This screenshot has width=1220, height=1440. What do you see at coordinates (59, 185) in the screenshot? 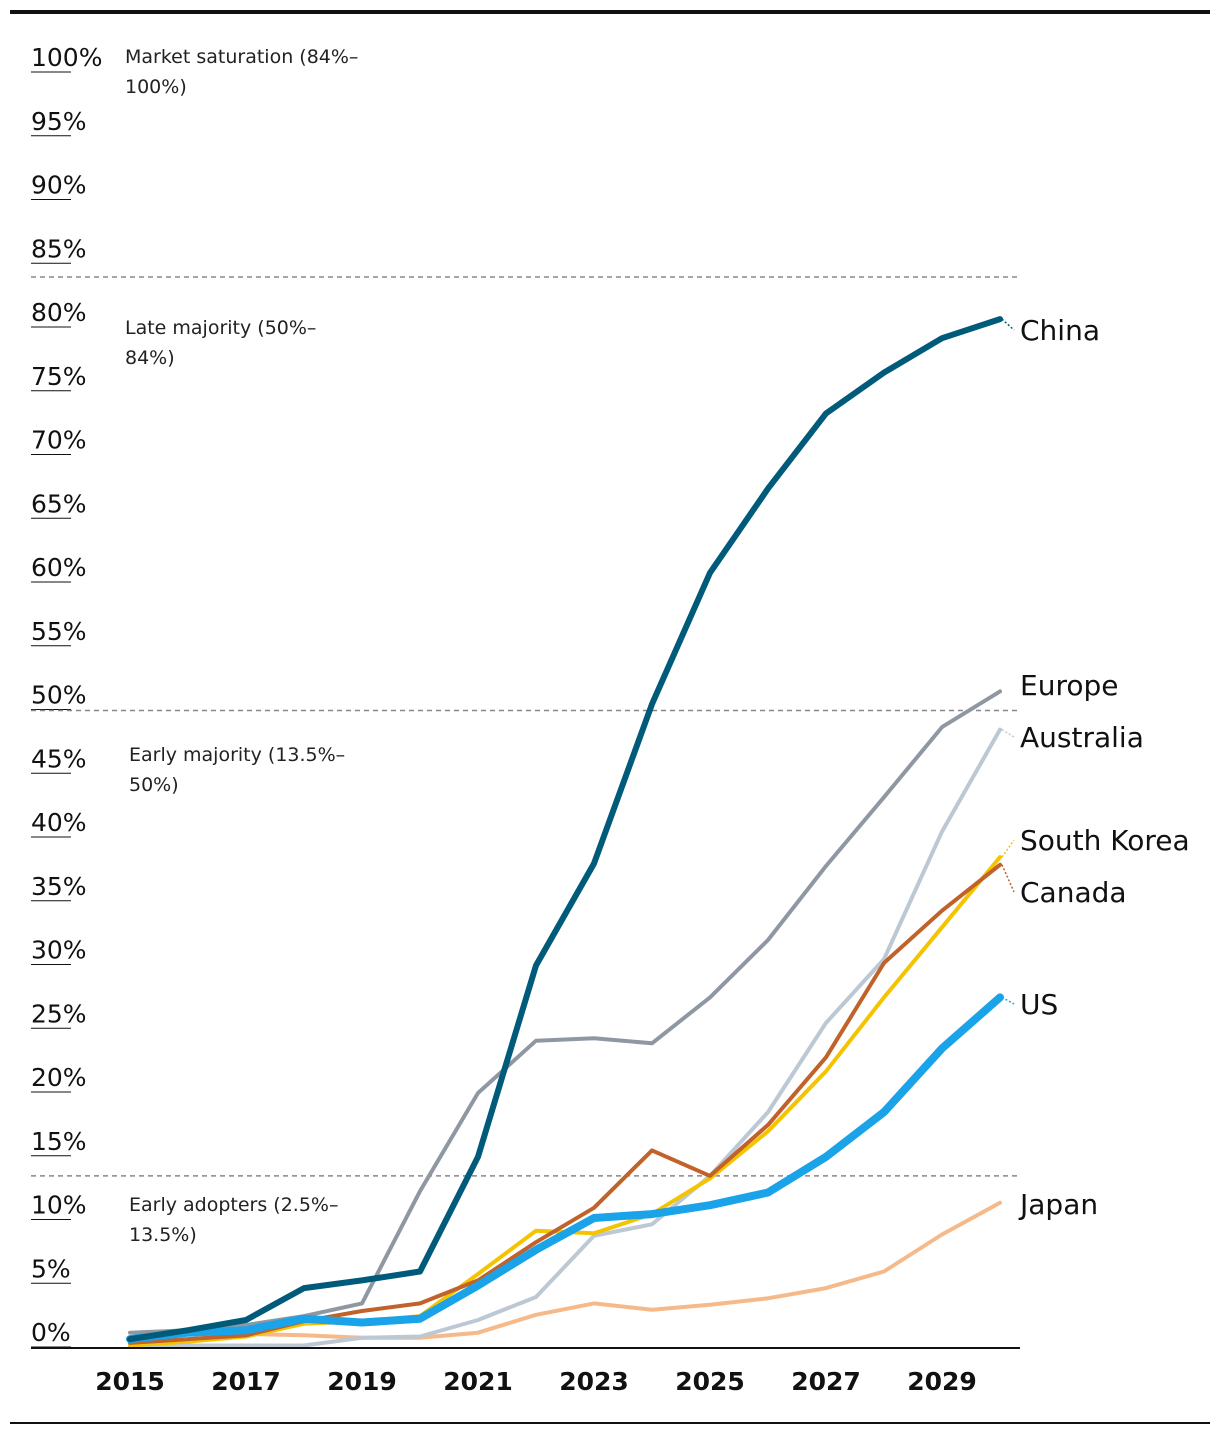
I see `y-tick-label-90: 90%` at bounding box center [59, 185].